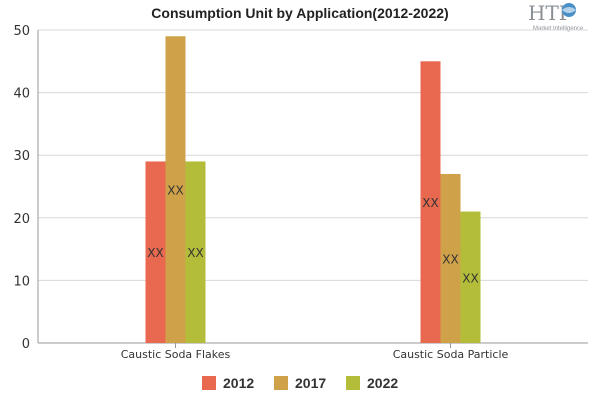 Image resolution: width=600 pixels, height=400 pixels. I want to click on y-tick-label: 30, so click(21, 156).